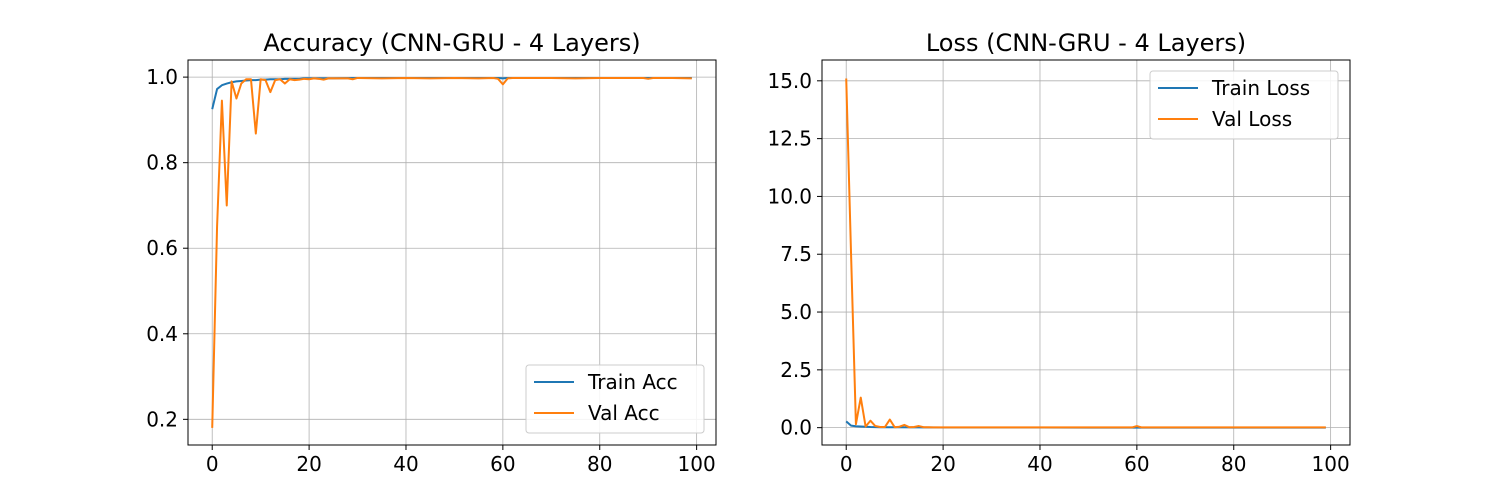 This screenshot has width=1500, height=500. I want to click on loss-y-tick-label-2: 5.0, so click(796, 312).